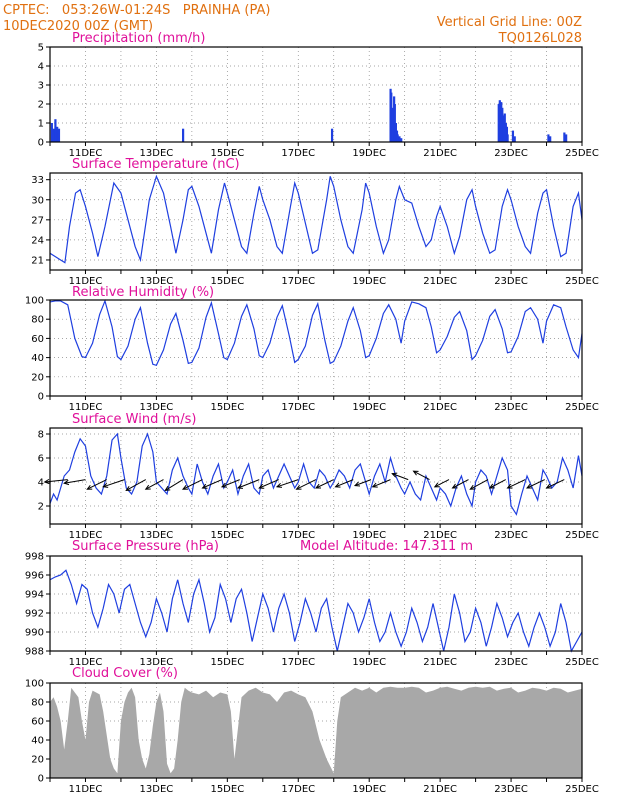 The height and width of the screenshot is (800, 618). I want to click on y-tick-label: 998, so click(34, 557).